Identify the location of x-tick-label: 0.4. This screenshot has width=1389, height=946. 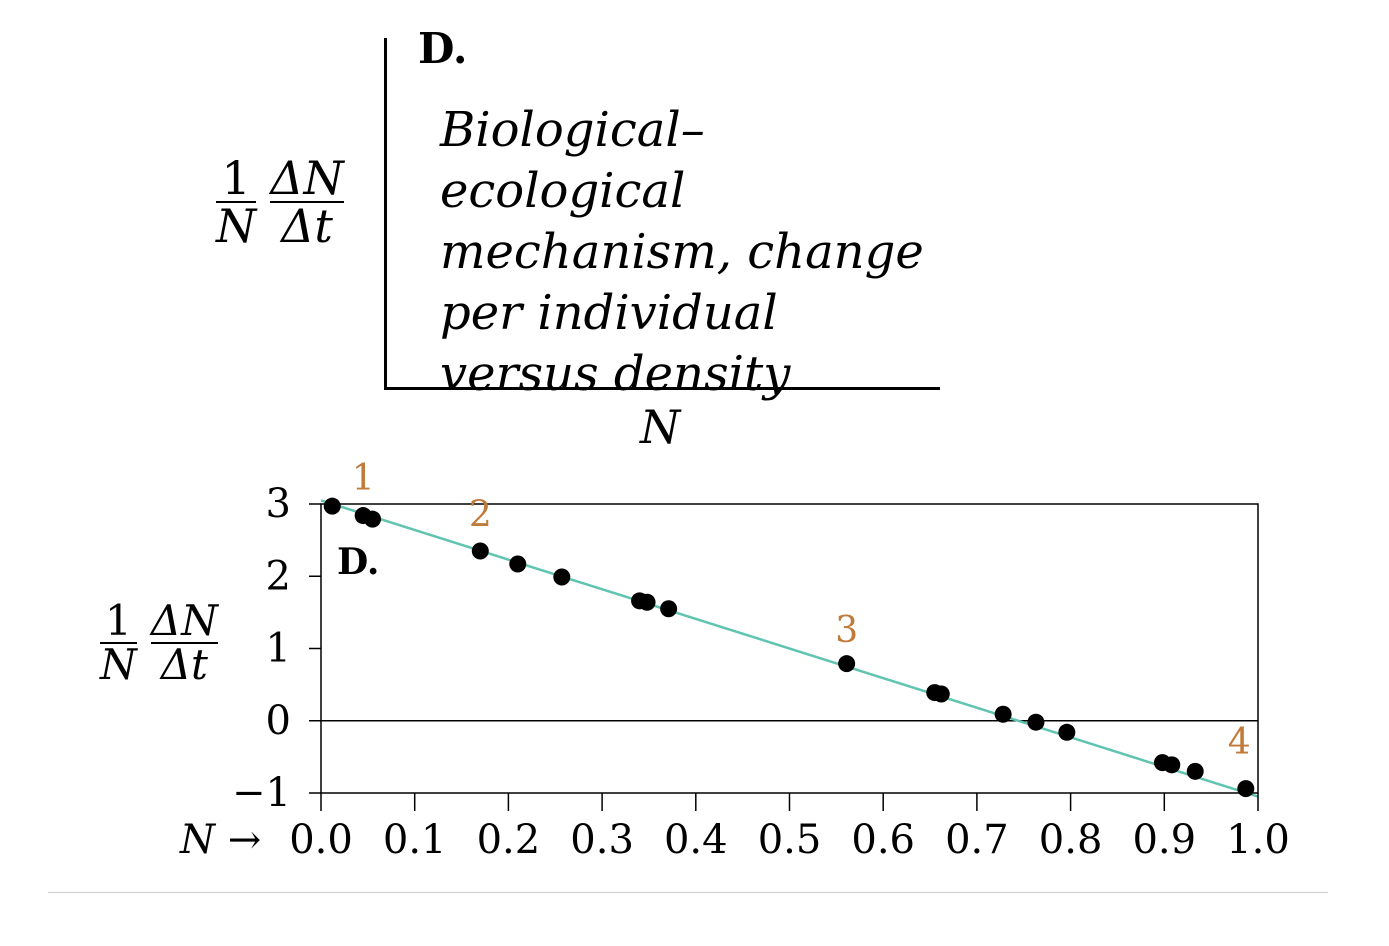
(696, 840).